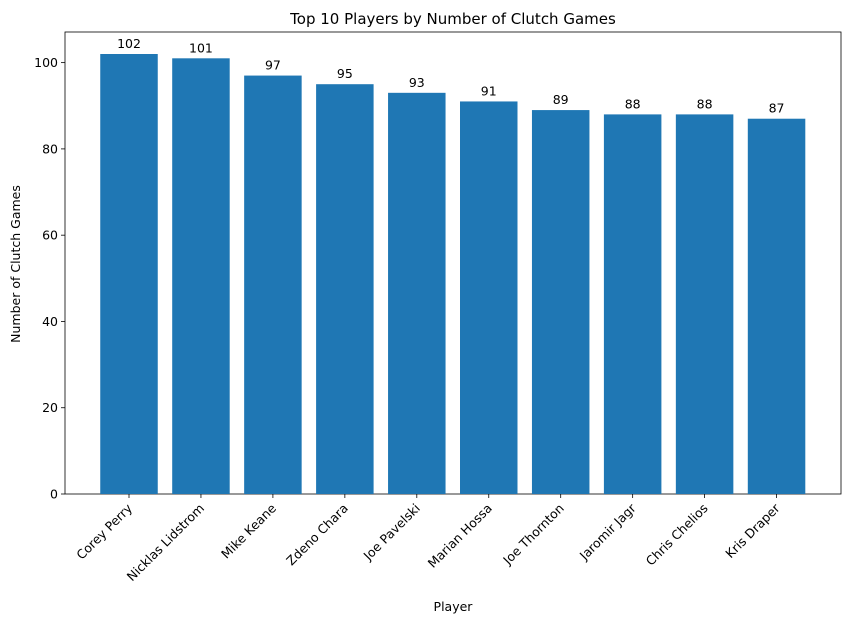 Image resolution: width=850 pixels, height=628 pixels. What do you see at coordinates (489, 90) in the screenshot?
I see `data-label: 91` at bounding box center [489, 90].